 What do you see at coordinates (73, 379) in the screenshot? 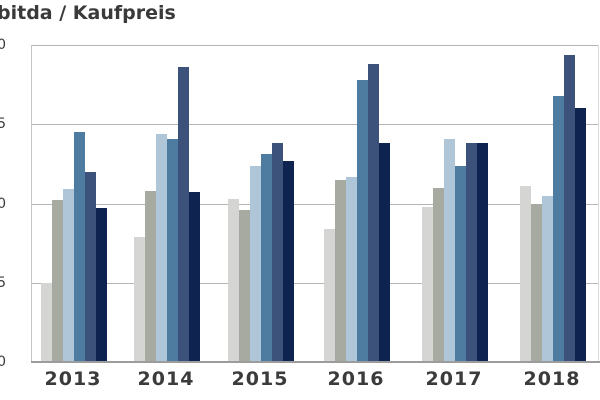
I see `x-tick-label-2013: 2013` at bounding box center [73, 379].